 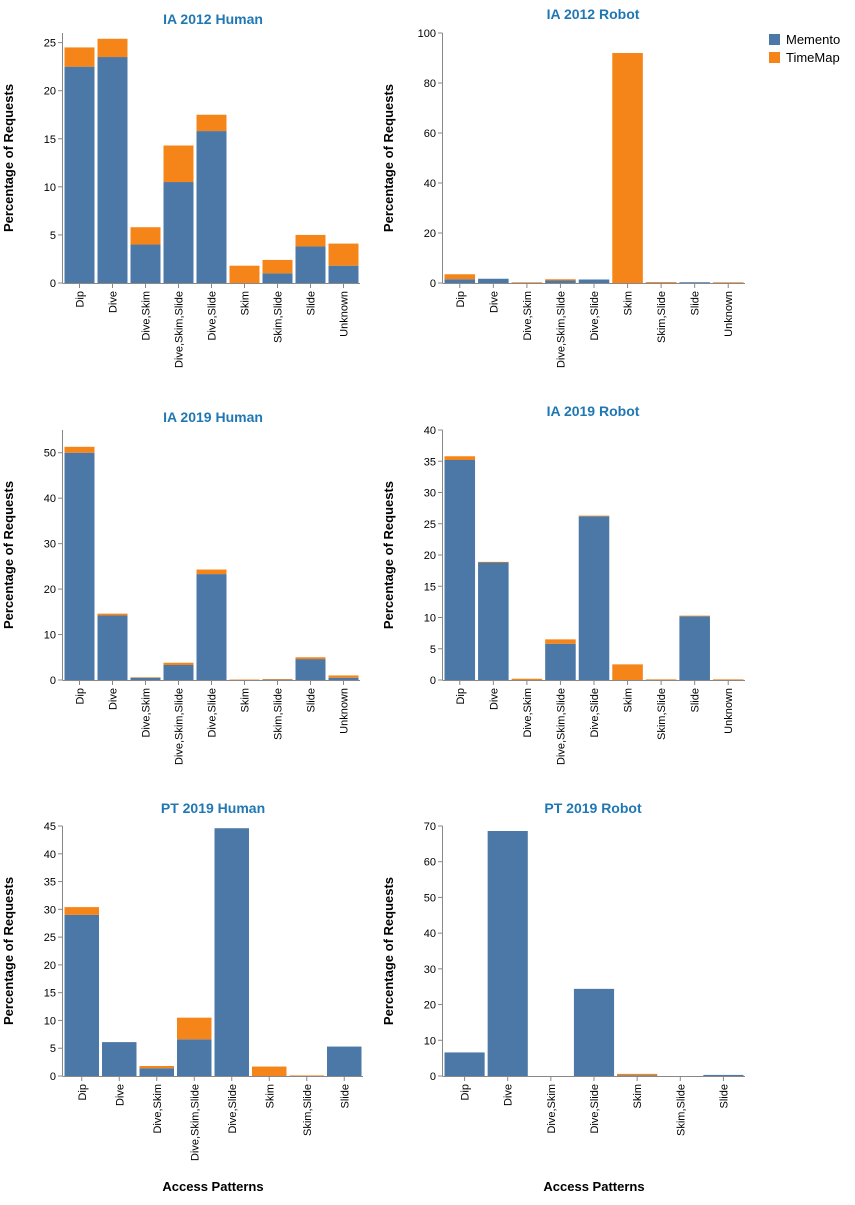 What do you see at coordinates (50, 883) in the screenshot?
I see `y-tick-label: 35` at bounding box center [50, 883].